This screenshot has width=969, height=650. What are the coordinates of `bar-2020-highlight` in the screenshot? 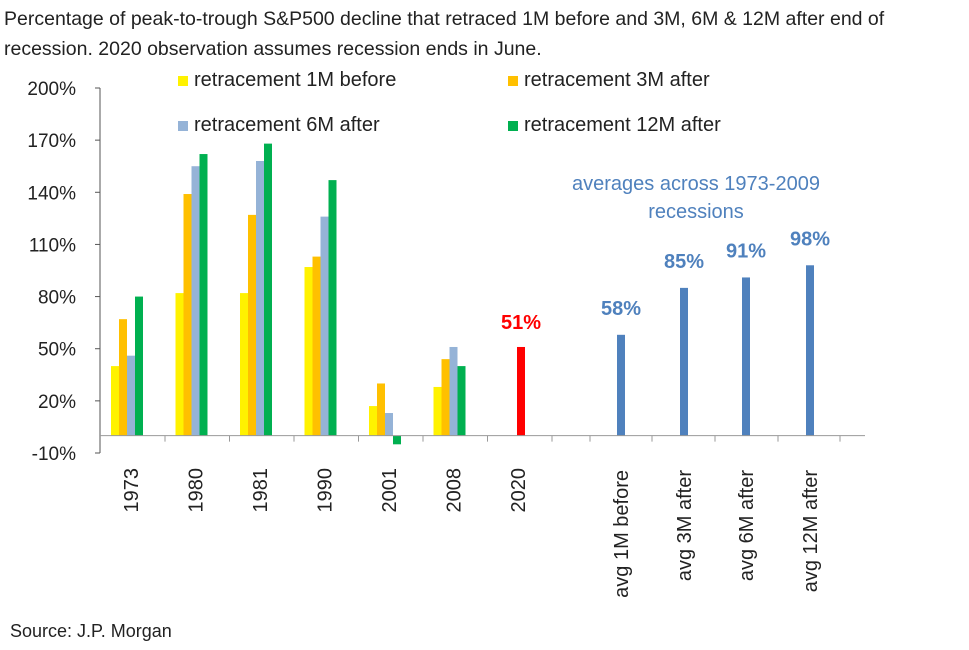 It's located at (521, 391).